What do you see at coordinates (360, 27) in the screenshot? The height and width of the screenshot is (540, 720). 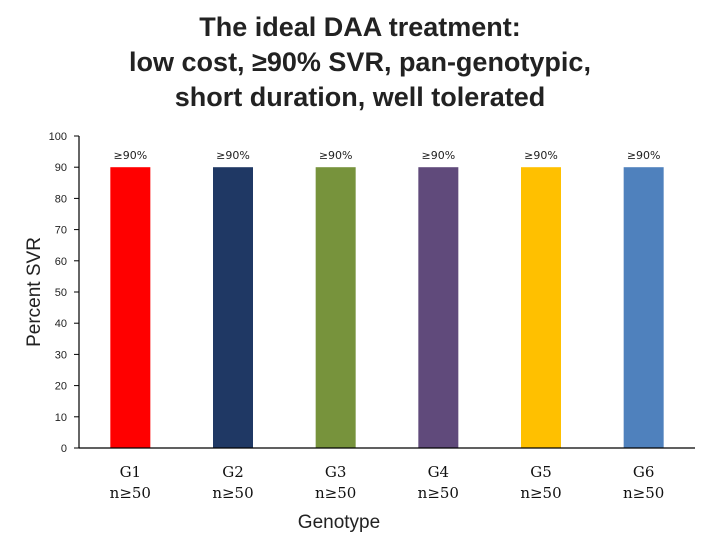 I see `title-line-1: The ideal DAA treatment:` at bounding box center [360, 27].